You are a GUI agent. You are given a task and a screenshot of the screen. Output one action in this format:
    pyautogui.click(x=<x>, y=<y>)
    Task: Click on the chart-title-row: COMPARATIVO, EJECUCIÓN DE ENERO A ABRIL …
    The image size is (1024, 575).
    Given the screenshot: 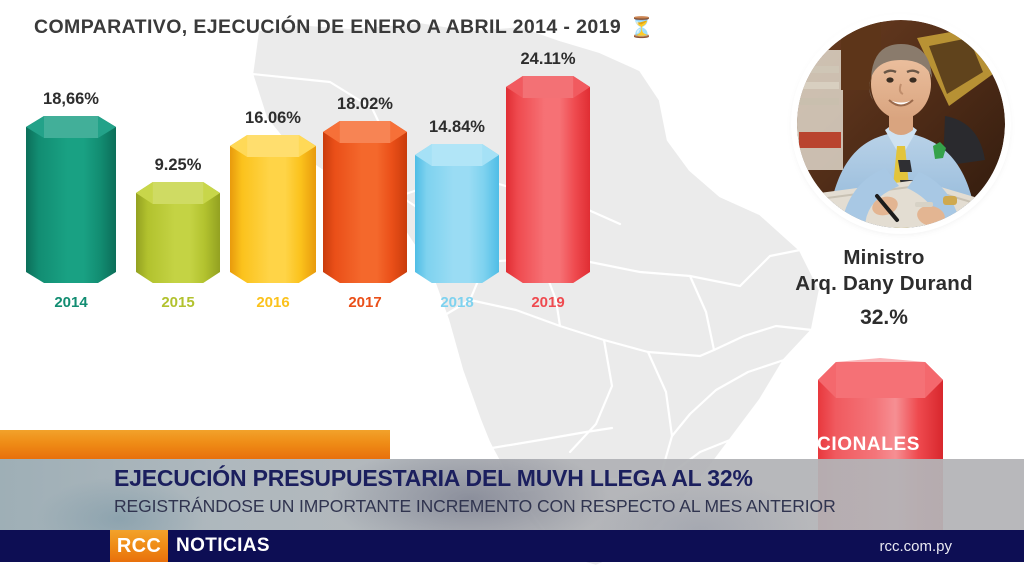 What is the action you would take?
    pyautogui.click(x=344, y=27)
    